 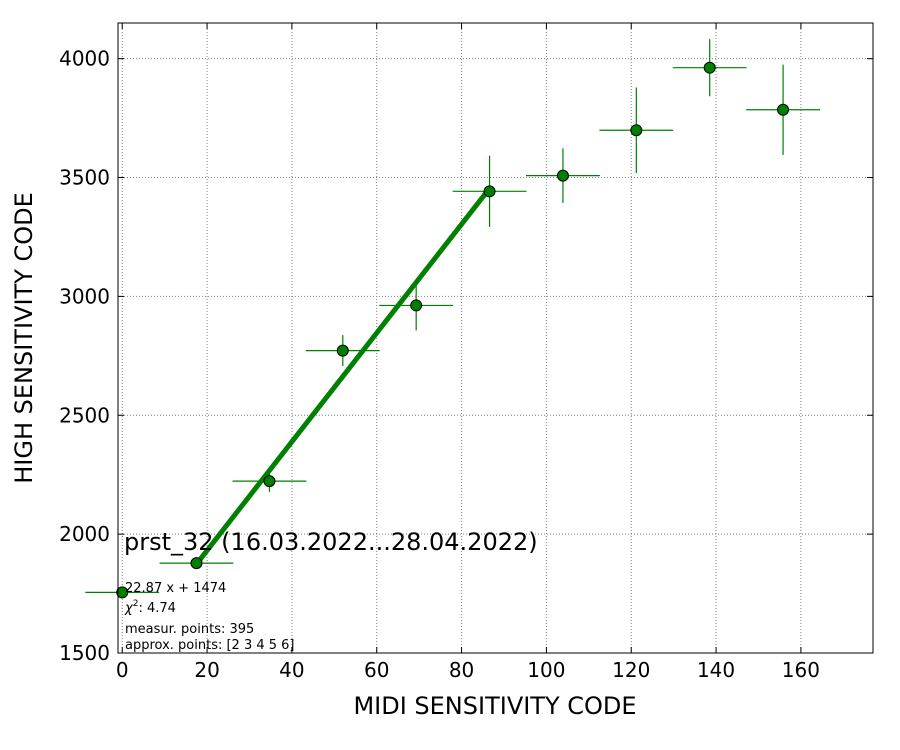 What do you see at coordinates (631, 670) in the screenshot?
I see `x-tick-label: 120` at bounding box center [631, 670].